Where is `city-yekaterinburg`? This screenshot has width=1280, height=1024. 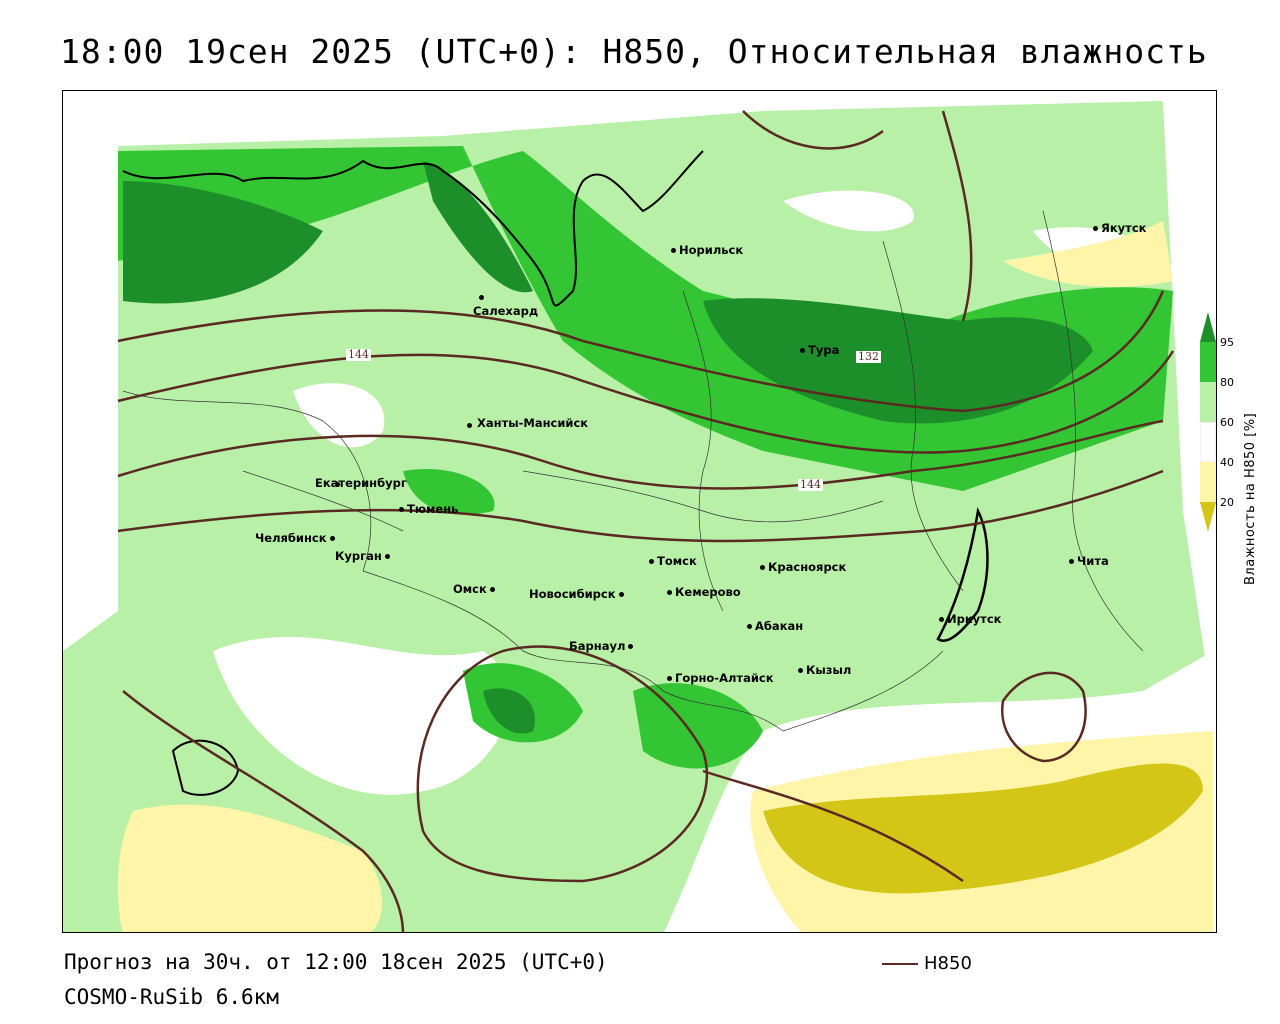
city-yekaterinburg is located at coordinates (339, 484).